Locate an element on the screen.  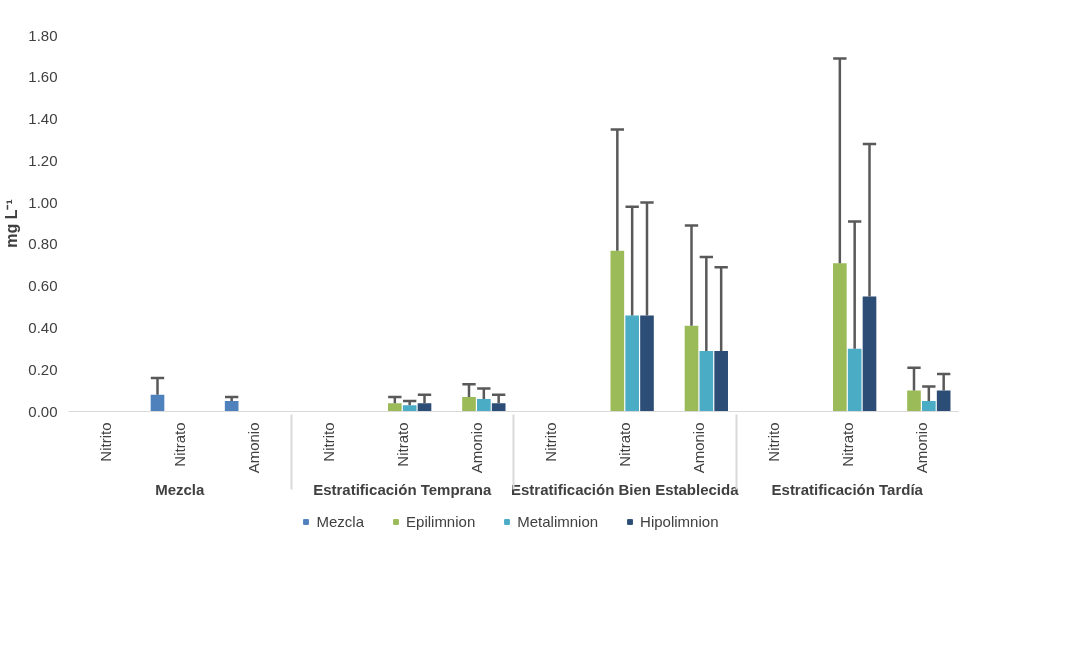
text: Estratificación Tardía is located at coordinates (847, 490).